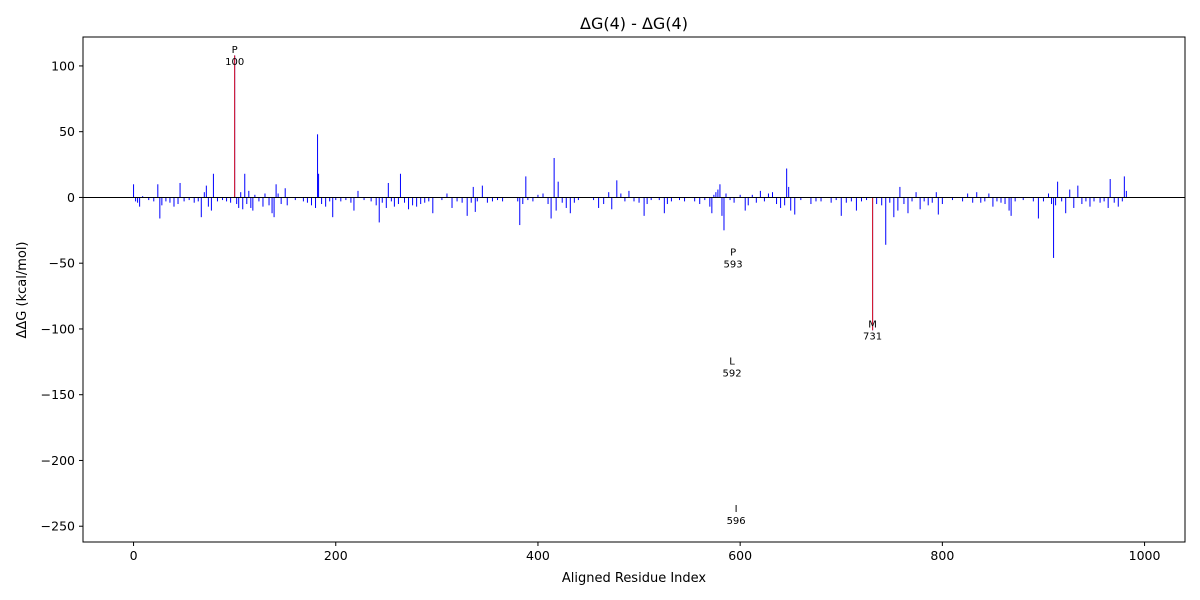 This screenshot has width=1200, height=600. Describe the element at coordinates (63, 65) in the screenshot. I see `y-tick-label: 100` at that location.